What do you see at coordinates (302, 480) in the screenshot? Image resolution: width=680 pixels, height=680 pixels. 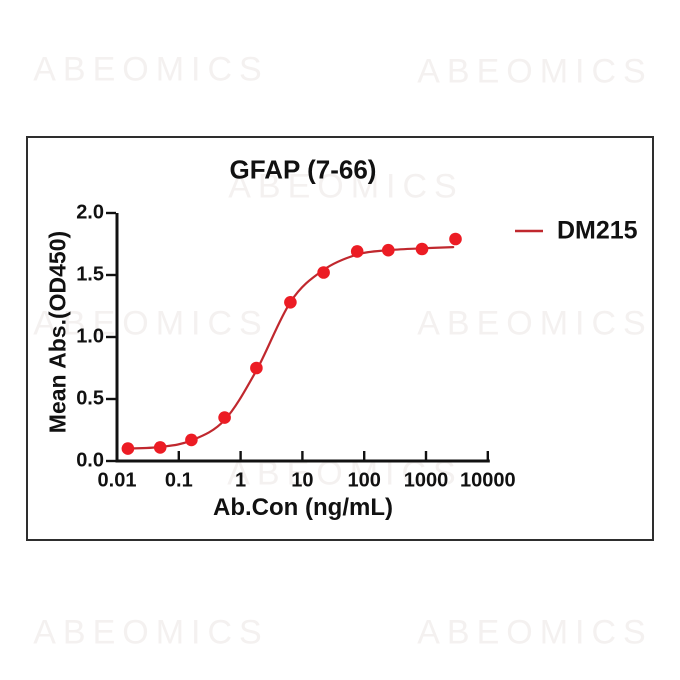 I see `x-tick-label: 10` at bounding box center [302, 480].